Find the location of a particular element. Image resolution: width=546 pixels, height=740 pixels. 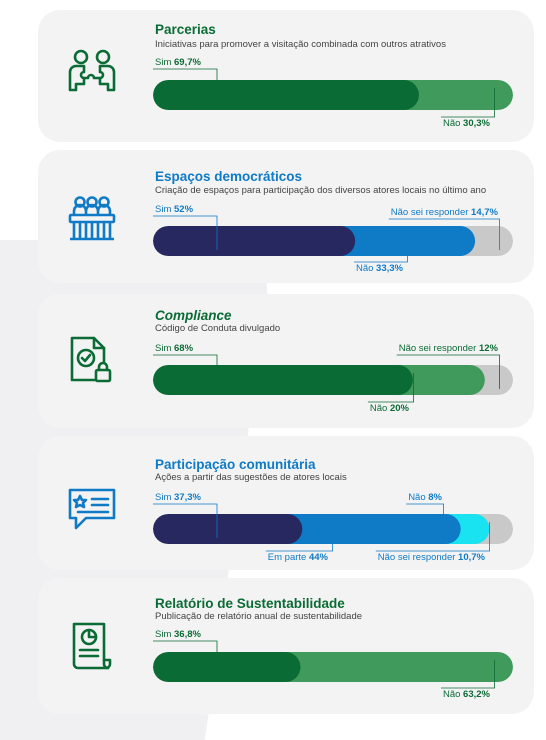

data-label-sim: Sim 69,7% is located at coordinates (178, 62).